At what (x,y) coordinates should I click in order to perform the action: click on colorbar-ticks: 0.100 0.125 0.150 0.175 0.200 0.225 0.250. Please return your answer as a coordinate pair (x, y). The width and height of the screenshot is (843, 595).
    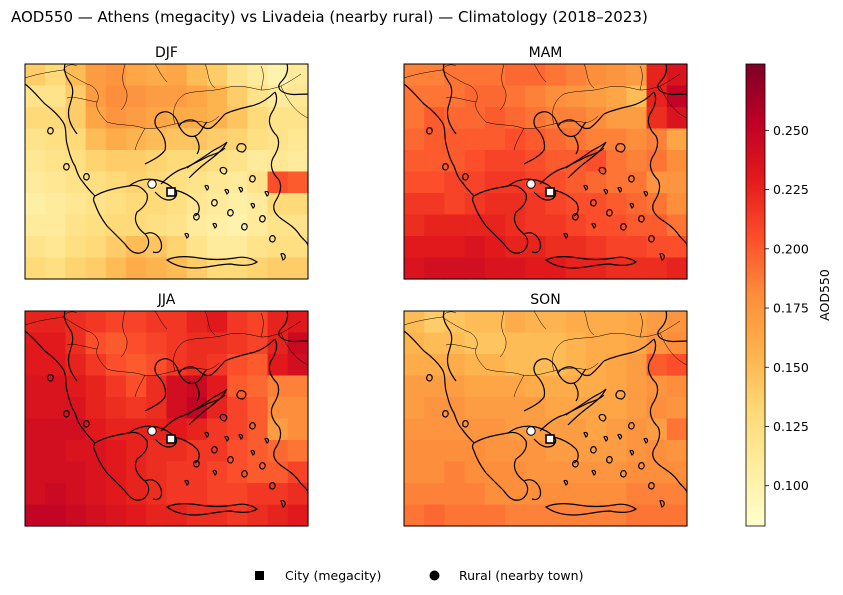
    Looking at the image, I should click on (787, 308).